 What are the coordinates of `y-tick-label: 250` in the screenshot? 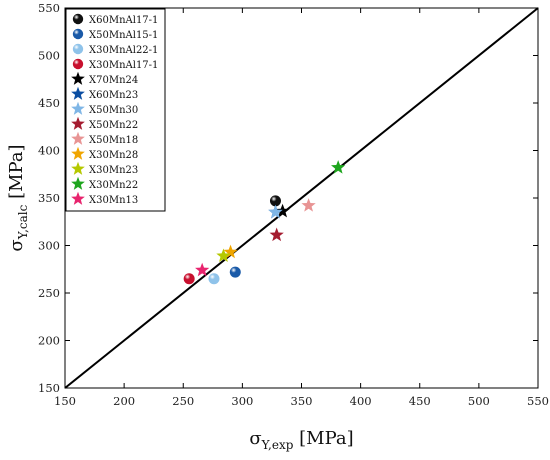 It's located at (49, 293).